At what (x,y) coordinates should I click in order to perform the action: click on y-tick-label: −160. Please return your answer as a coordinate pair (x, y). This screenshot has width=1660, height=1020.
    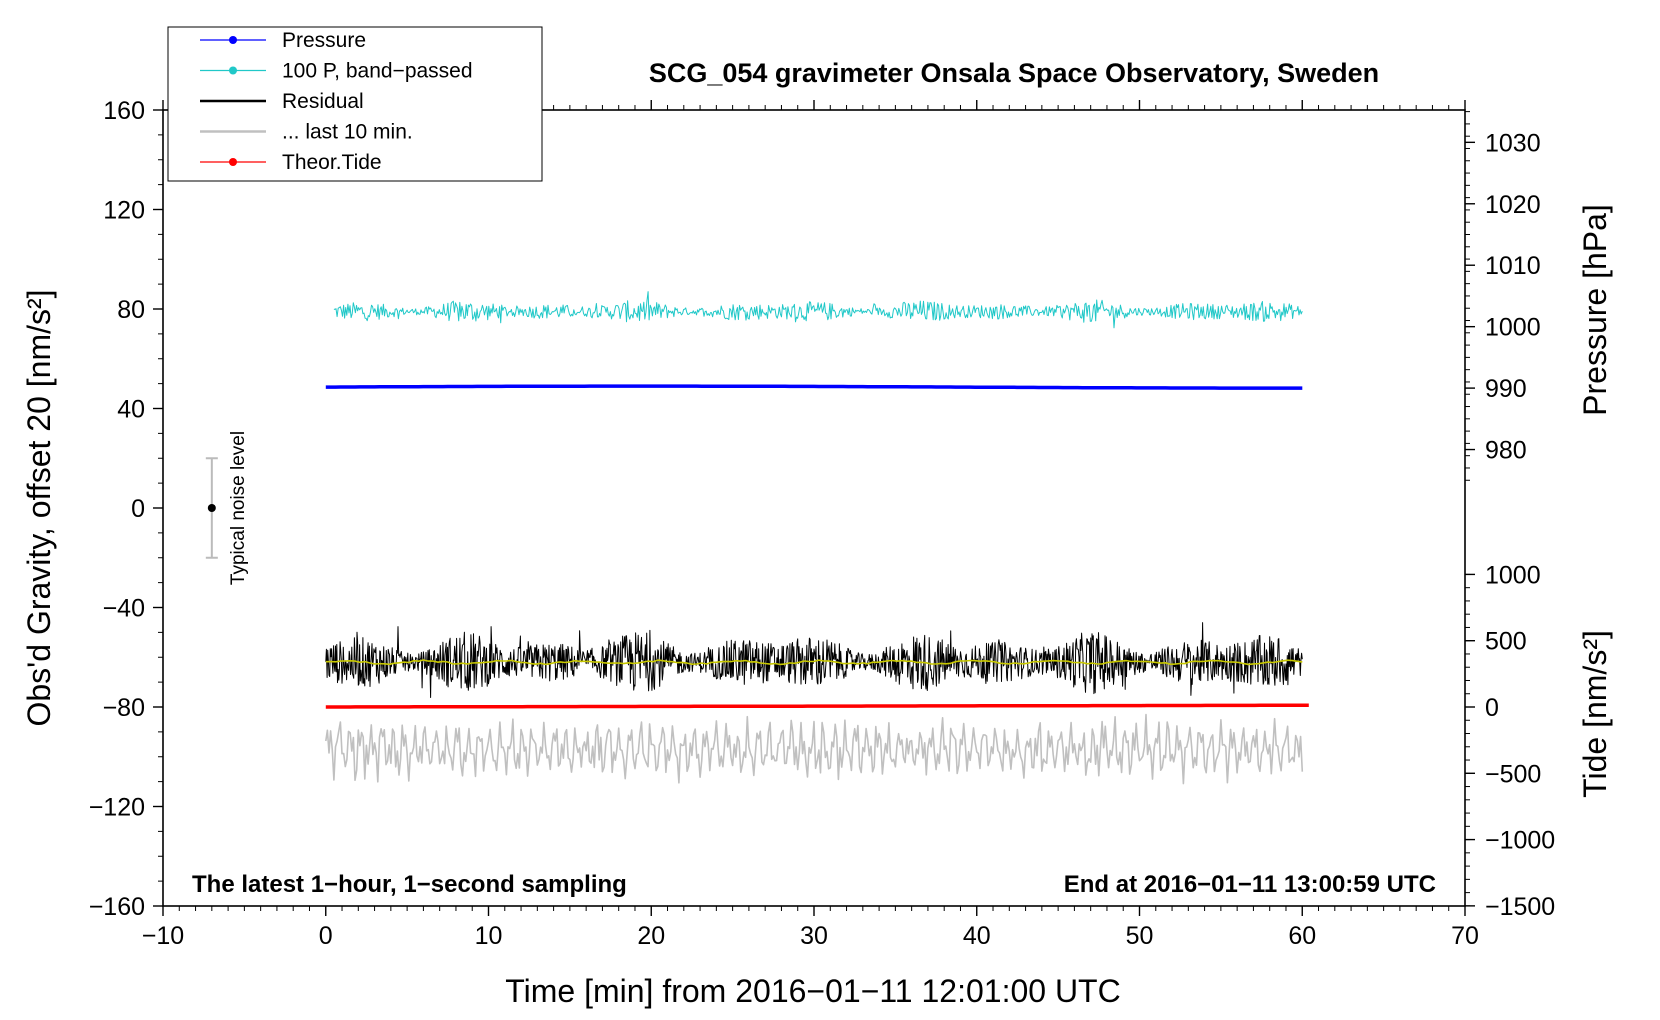
    Looking at the image, I should click on (117, 907).